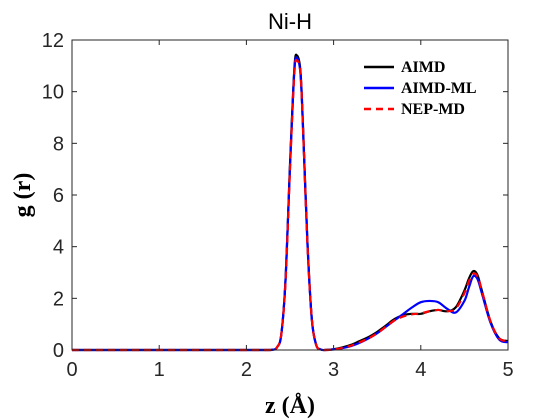 This screenshot has height=420, width=560. Describe the element at coordinates (58, 299) in the screenshot. I see `y-tick-label: 2` at that location.